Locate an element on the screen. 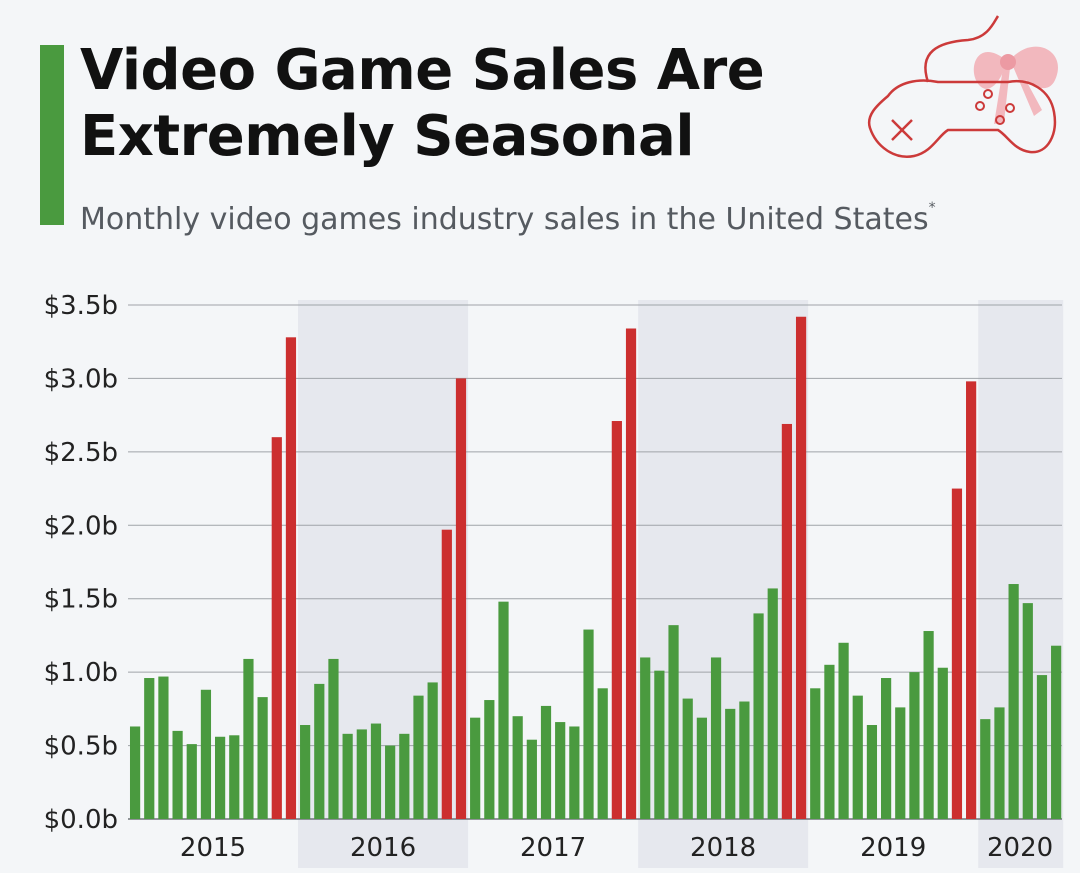  y-tick-label: $0.0b is located at coordinates (81, 820).